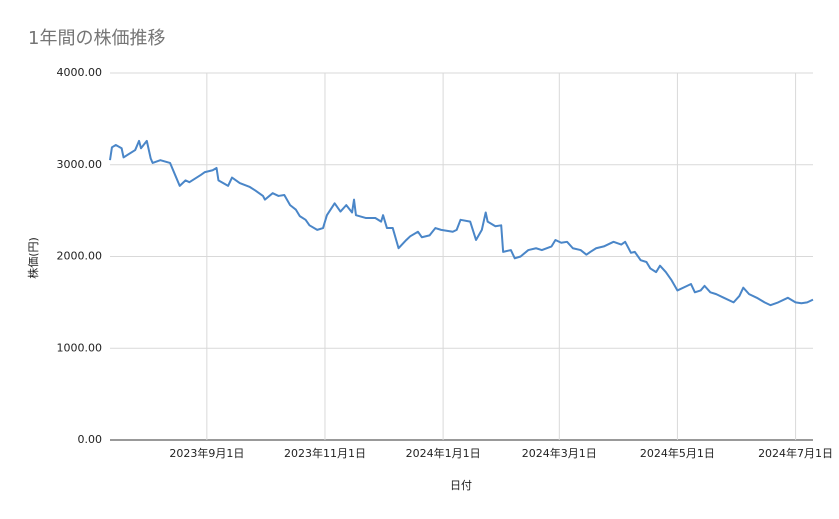 This screenshot has width=839, height=519. Describe the element at coordinates (461, 485) in the screenshot. I see `x-axis-label: 日付` at that location.